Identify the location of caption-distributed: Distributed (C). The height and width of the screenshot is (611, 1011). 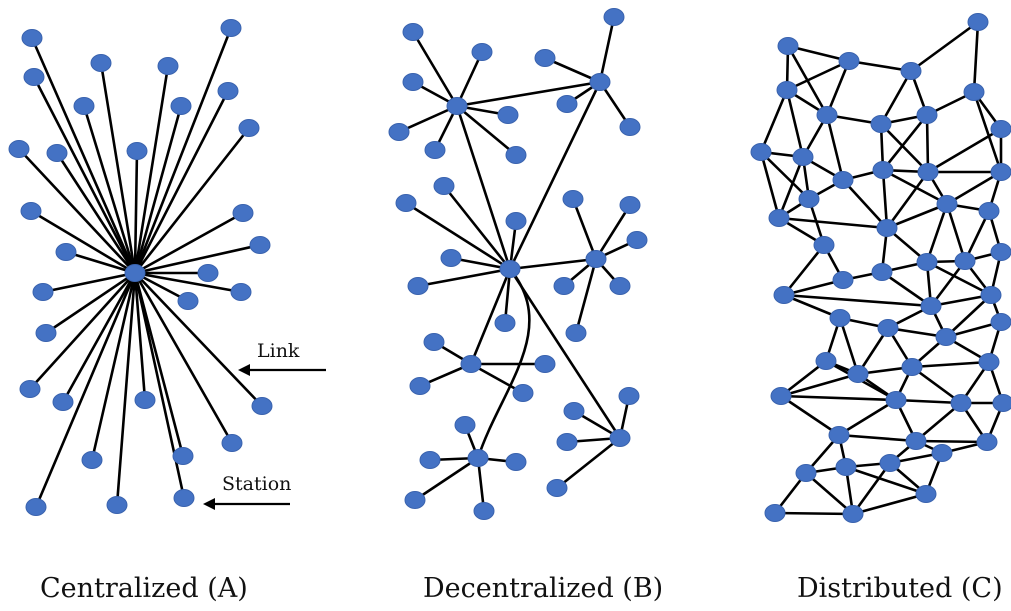
(900, 588).